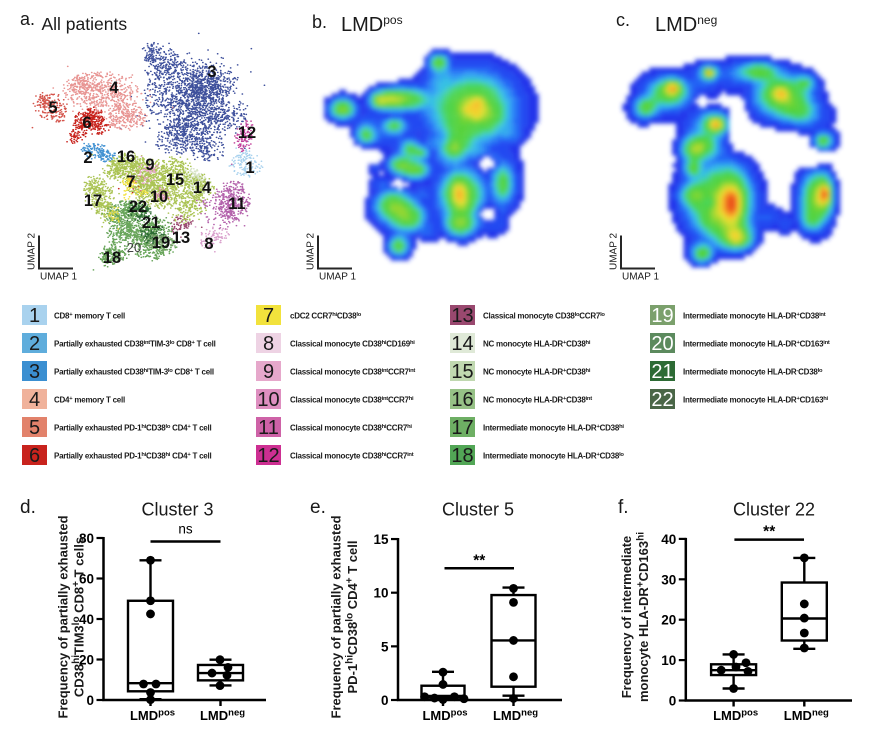 The image size is (876, 732). What do you see at coordinates (85, 24) in the screenshot?
I see `svg-text: All patients` at bounding box center [85, 24].